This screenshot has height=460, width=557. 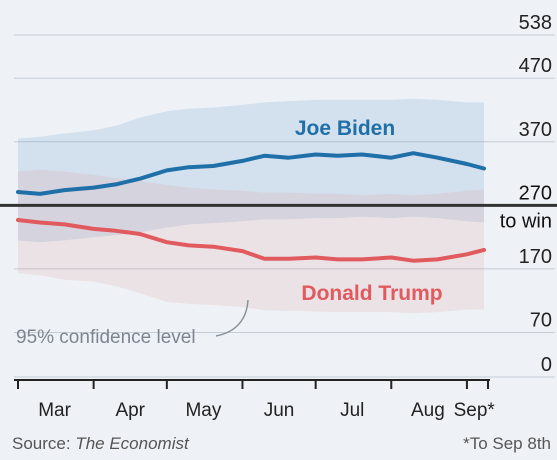 I want to click on series-label-biden: Joe Biden, so click(x=345, y=128).